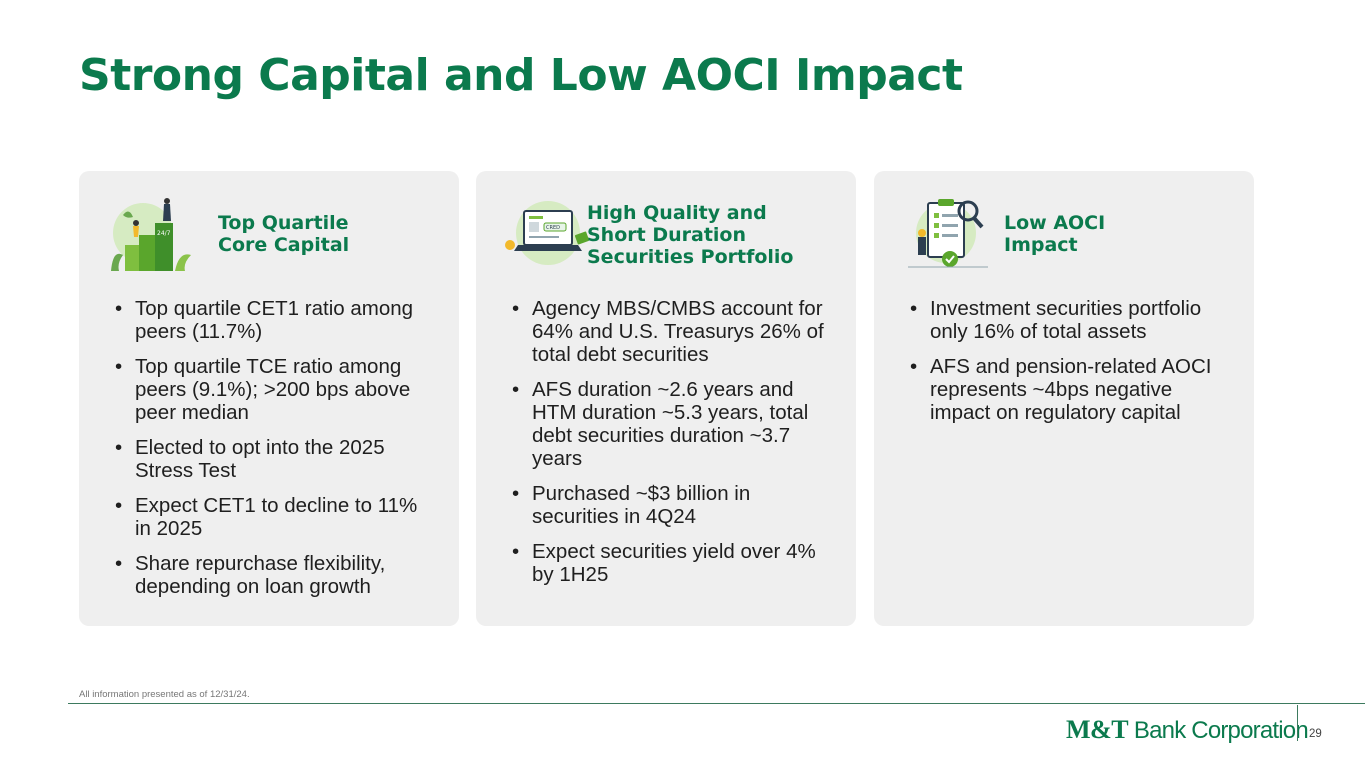 The image size is (1365, 768). What do you see at coordinates (521, 75) in the screenshot?
I see `page-title: Strong Capital and Low AOCI Impact` at bounding box center [521, 75].